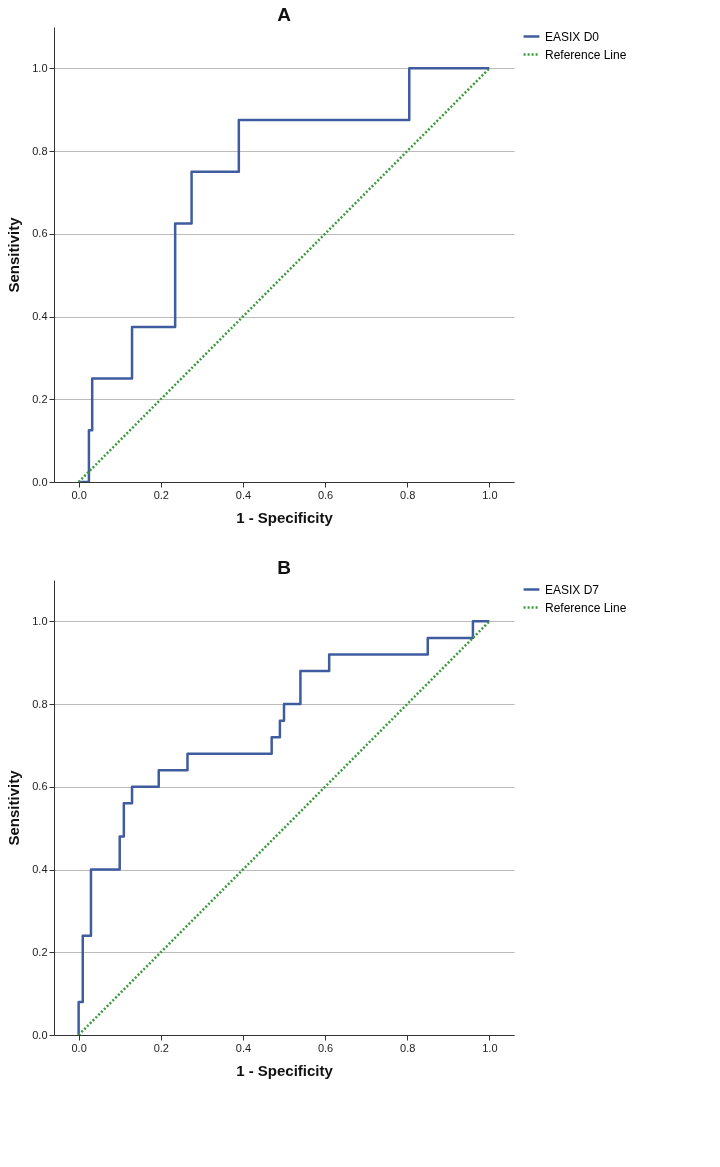 The height and width of the screenshot is (1167, 720). I want to click on legend-label: EASIX D0, so click(572, 36).